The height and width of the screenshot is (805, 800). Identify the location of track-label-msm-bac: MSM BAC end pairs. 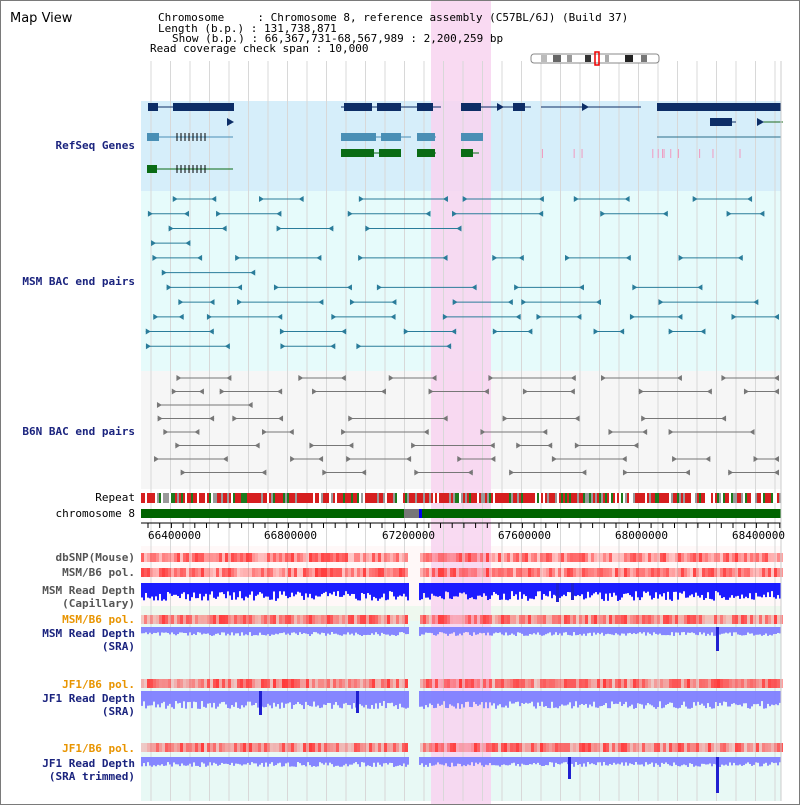
(78, 281).